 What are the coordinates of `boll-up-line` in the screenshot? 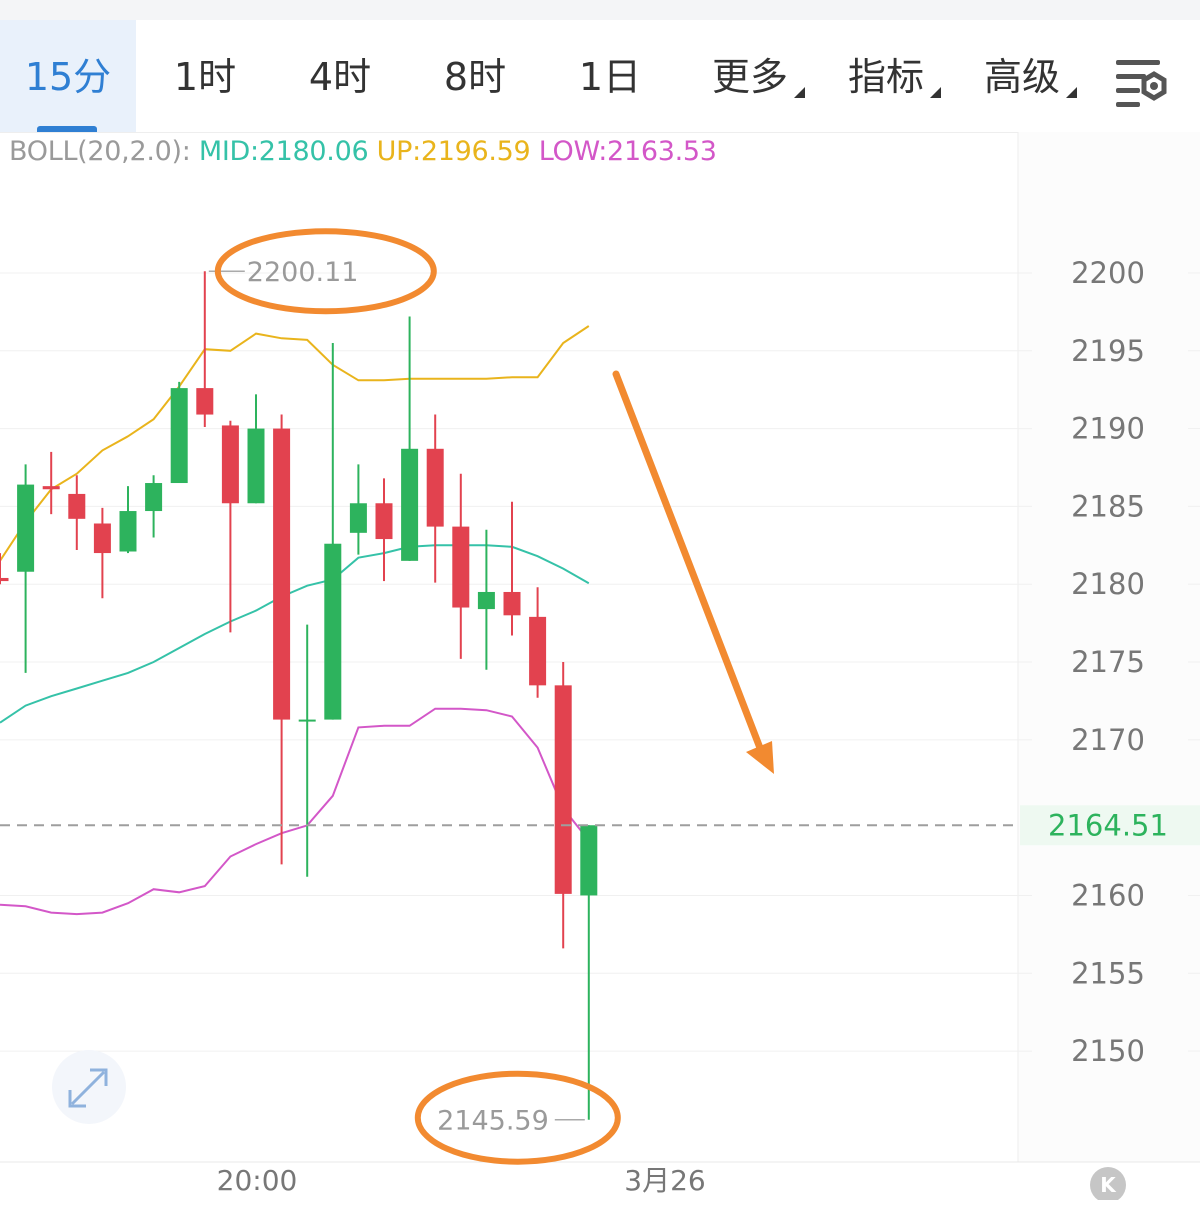 It's located at (295, 443).